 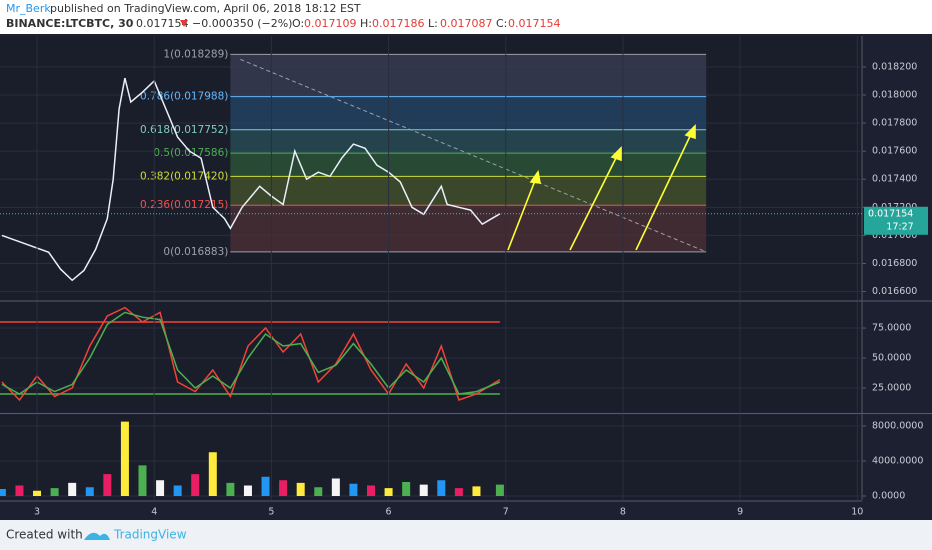 I want to click on y-tick-label: 4000.0000, so click(x=897, y=461).